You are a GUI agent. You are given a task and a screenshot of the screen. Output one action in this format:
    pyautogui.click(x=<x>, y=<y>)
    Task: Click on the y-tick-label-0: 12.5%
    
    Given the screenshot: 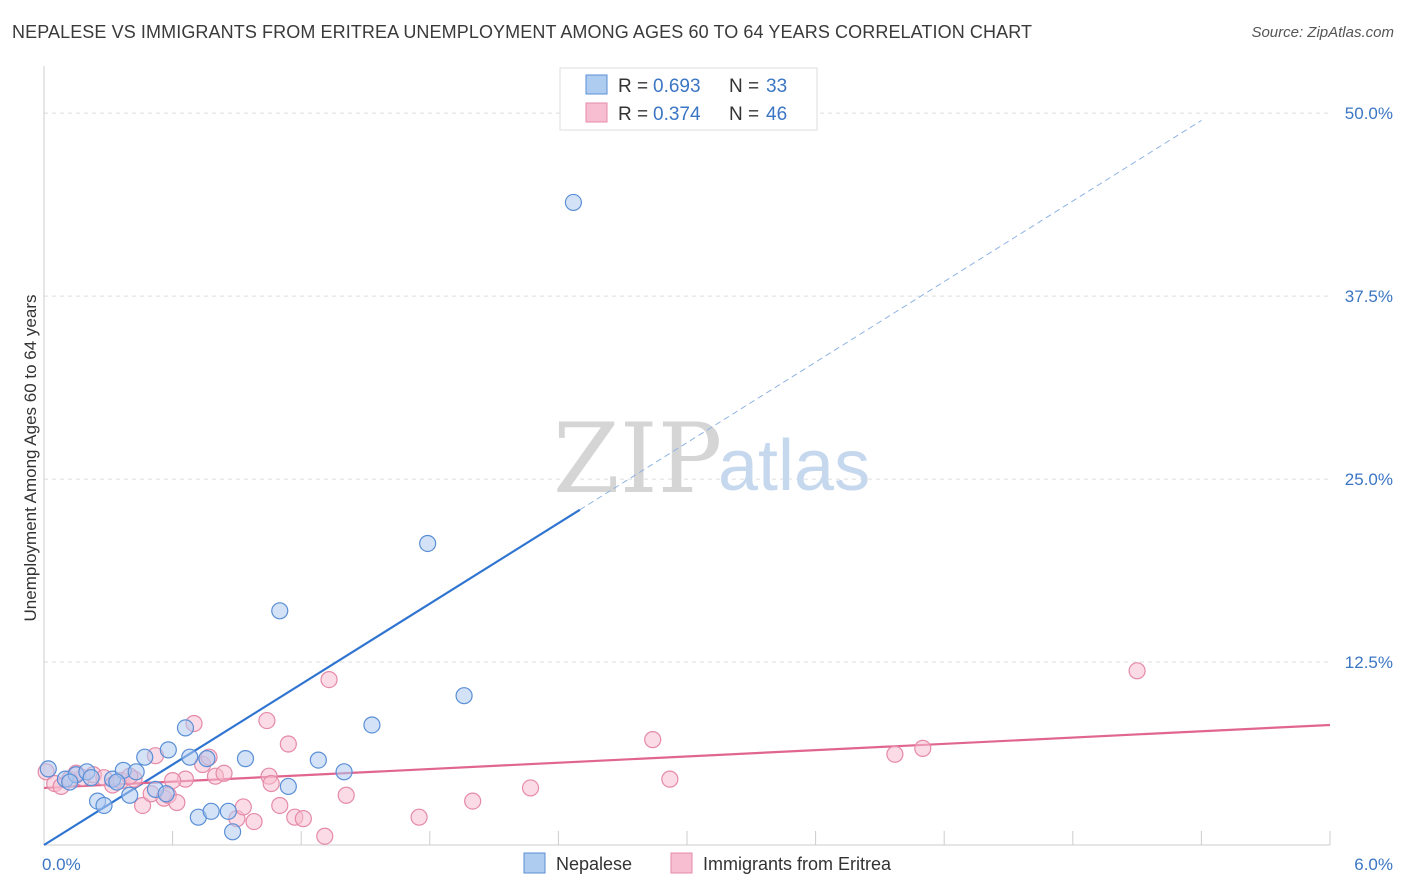 What is the action you would take?
    pyautogui.click(x=1369, y=662)
    